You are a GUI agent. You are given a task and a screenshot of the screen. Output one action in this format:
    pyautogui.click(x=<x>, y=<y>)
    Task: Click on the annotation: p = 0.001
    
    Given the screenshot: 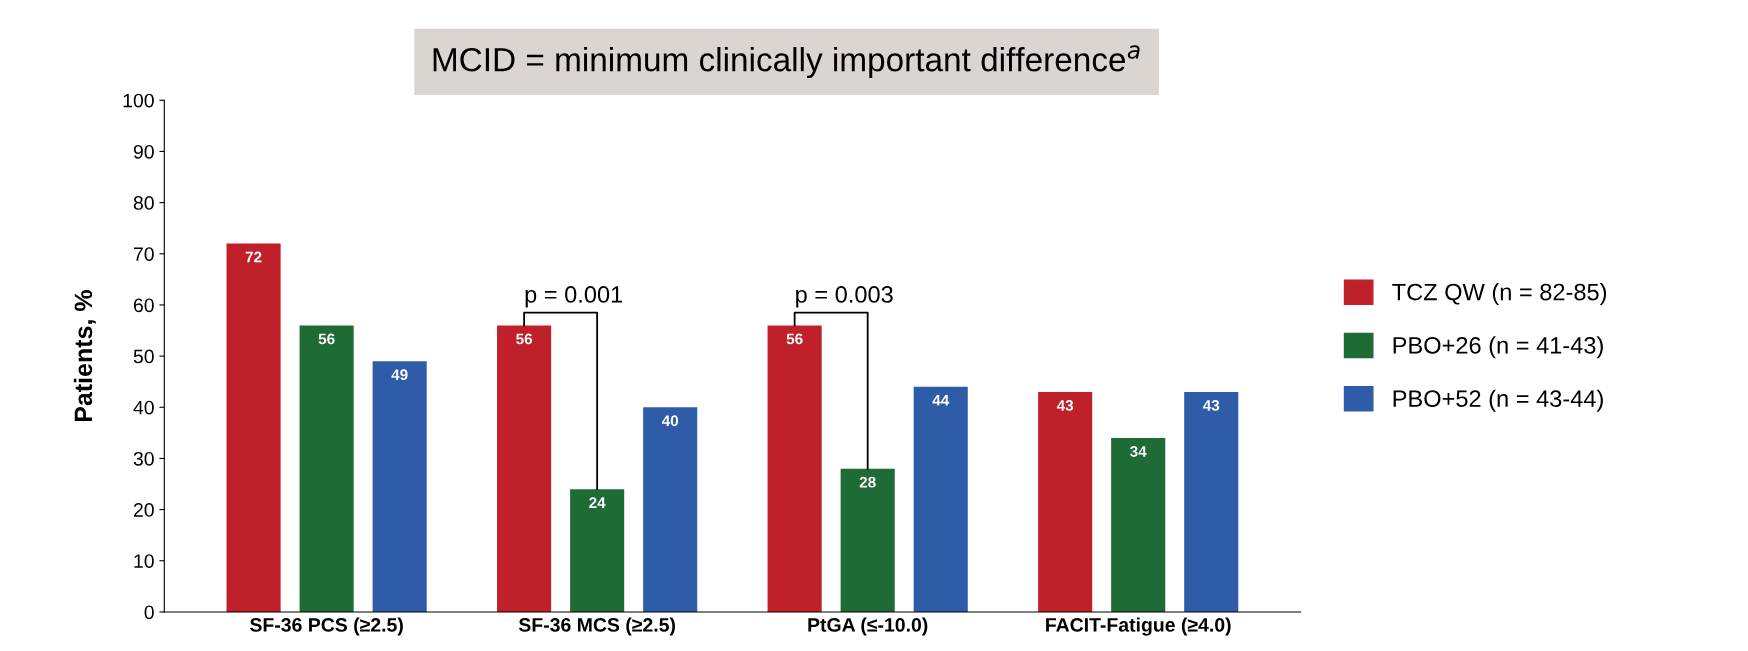 What is the action you would take?
    pyautogui.click(x=574, y=297)
    